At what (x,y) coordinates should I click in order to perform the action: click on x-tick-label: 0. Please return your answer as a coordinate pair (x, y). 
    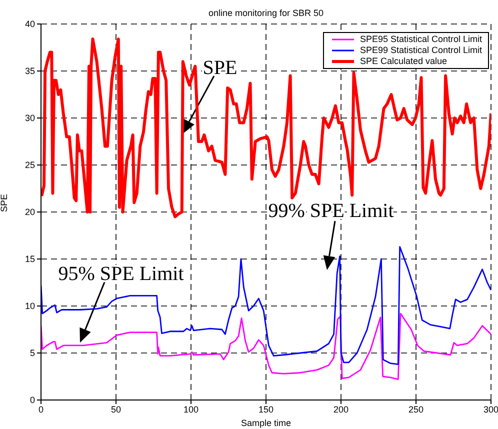
    Looking at the image, I should click on (41, 409).